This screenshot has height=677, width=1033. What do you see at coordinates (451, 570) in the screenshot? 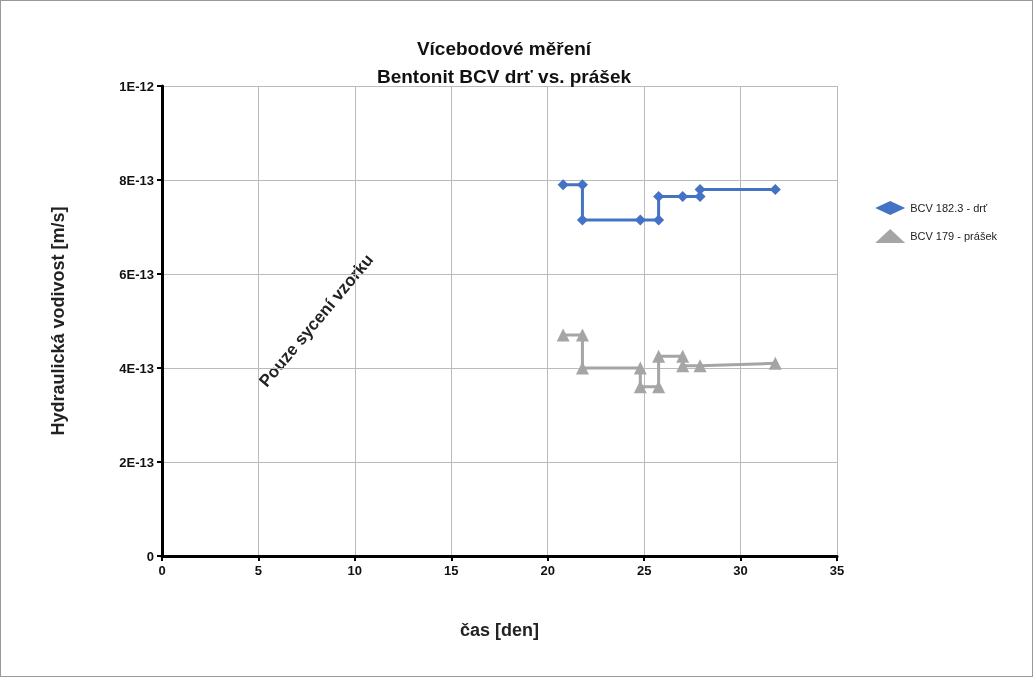
I see `x-tick-label: 15` at bounding box center [451, 570].